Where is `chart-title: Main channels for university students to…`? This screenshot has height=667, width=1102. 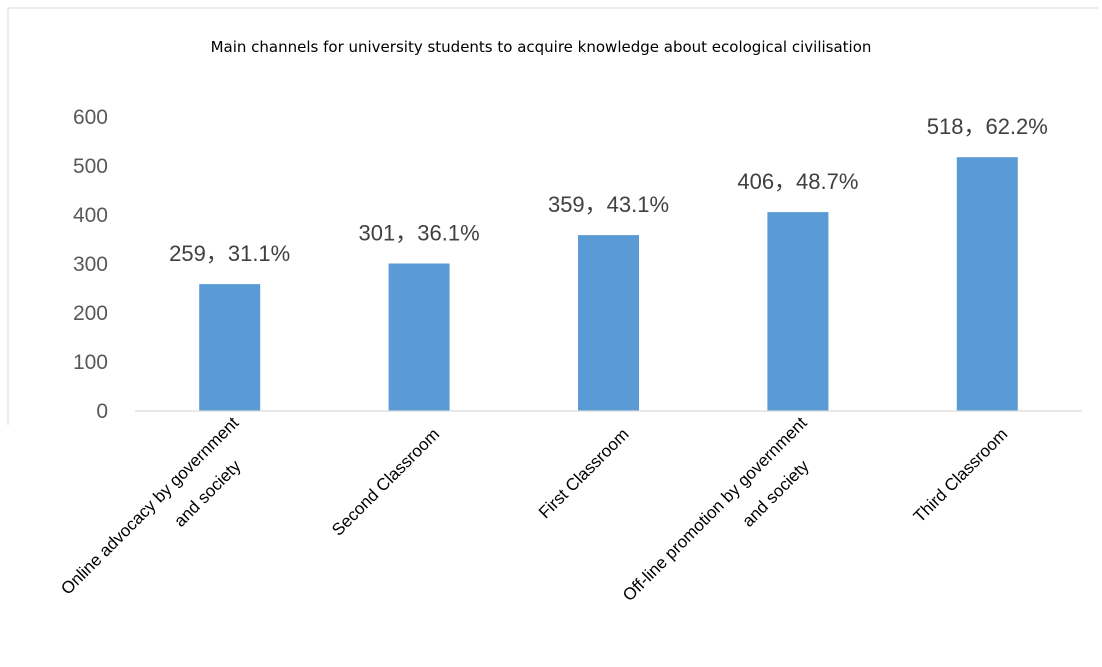 chart-title: Main channels for university students to… is located at coordinates (541, 47).